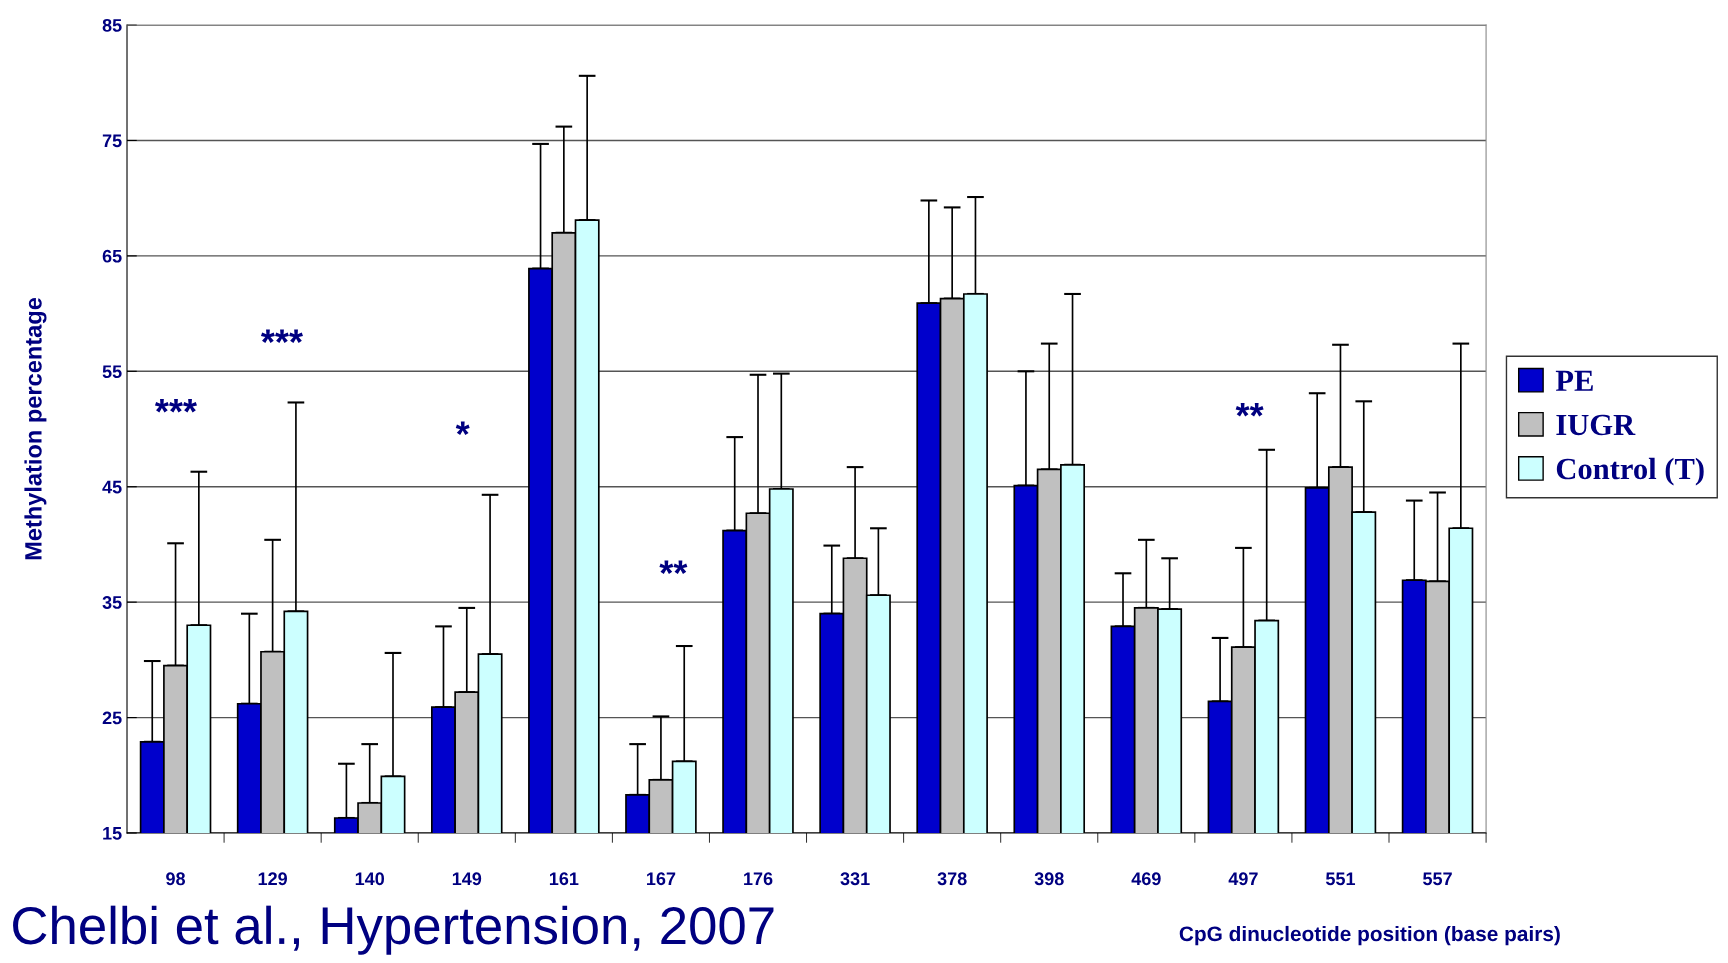  I want to click on y-axis-title: Methylation percentage, so click(35, 428).